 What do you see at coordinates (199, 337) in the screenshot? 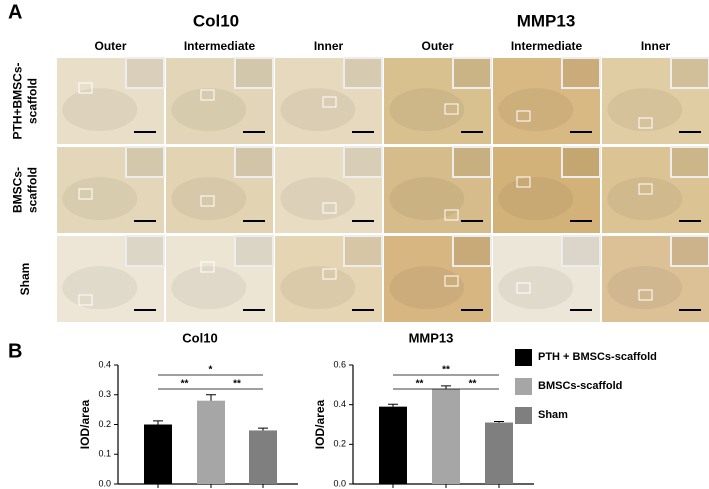
I see `chart-title: Col10` at bounding box center [199, 337].